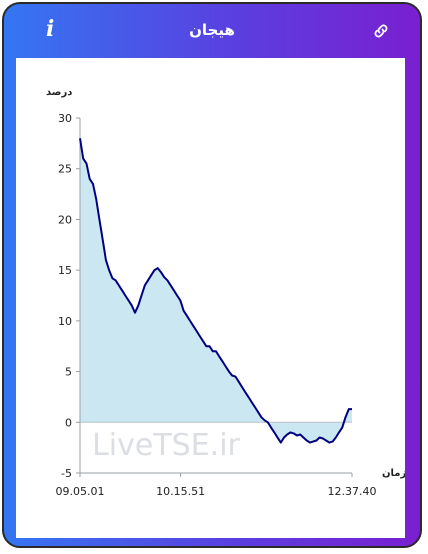  I want to click on card-header: i هیجان, so click(212, 31).